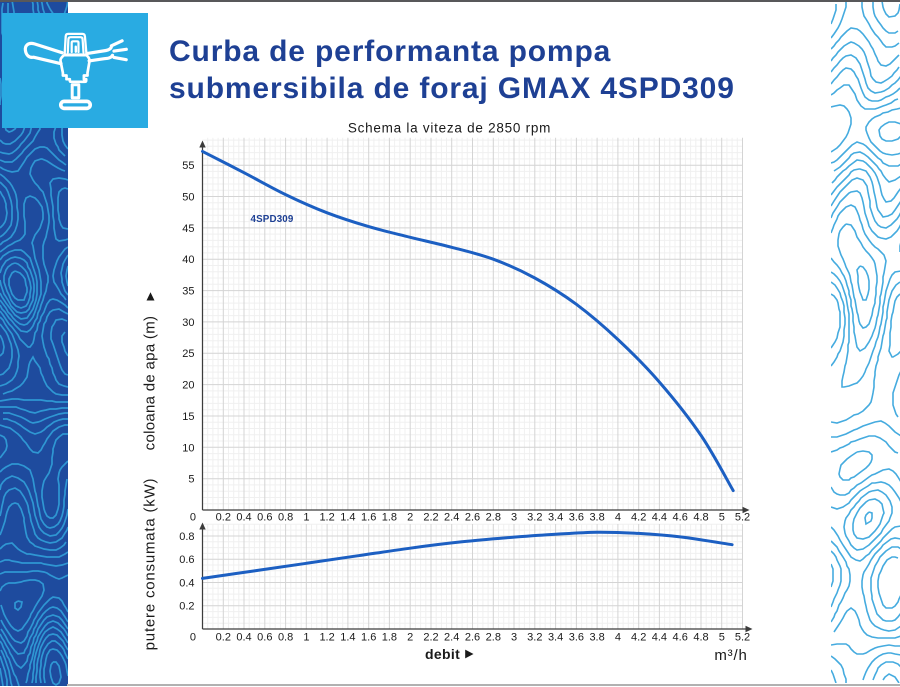 This screenshot has width=900, height=687. Describe the element at coordinates (188, 386) in the screenshot. I see `svg-text: 20` at that location.